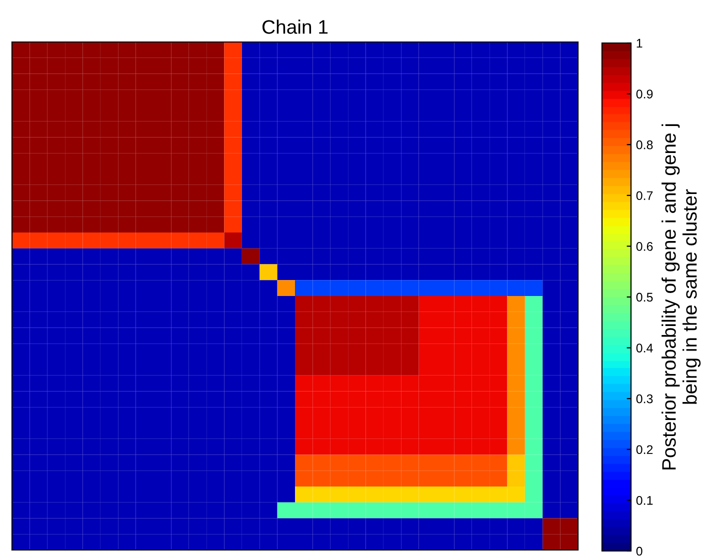  What do you see at coordinates (644, 399) in the screenshot?
I see `color-bar-label: 0.3` at bounding box center [644, 399].